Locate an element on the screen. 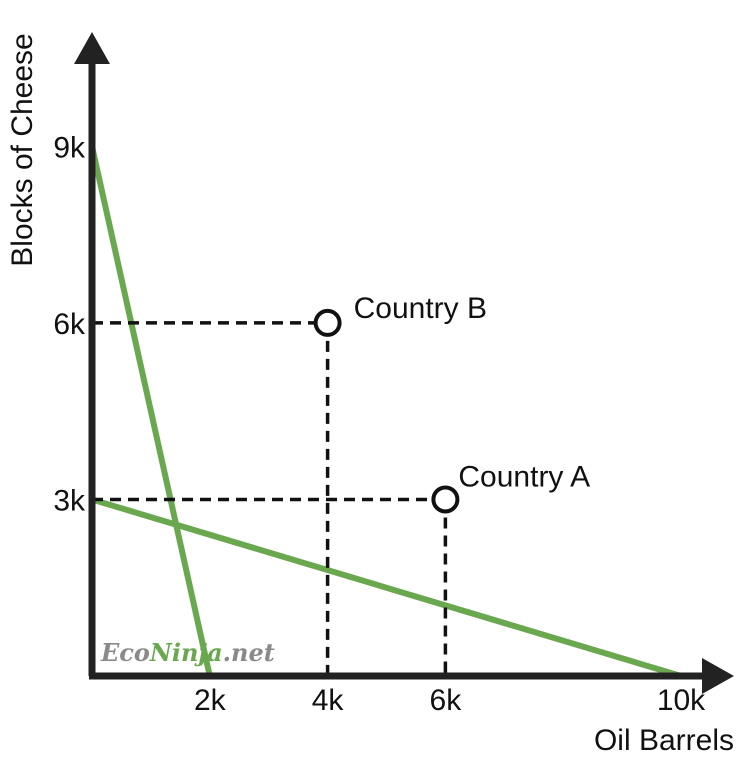 Image resolution: width=746 pixels, height=763 pixels. x-tick-label: 4k is located at coordinates (328, 700).